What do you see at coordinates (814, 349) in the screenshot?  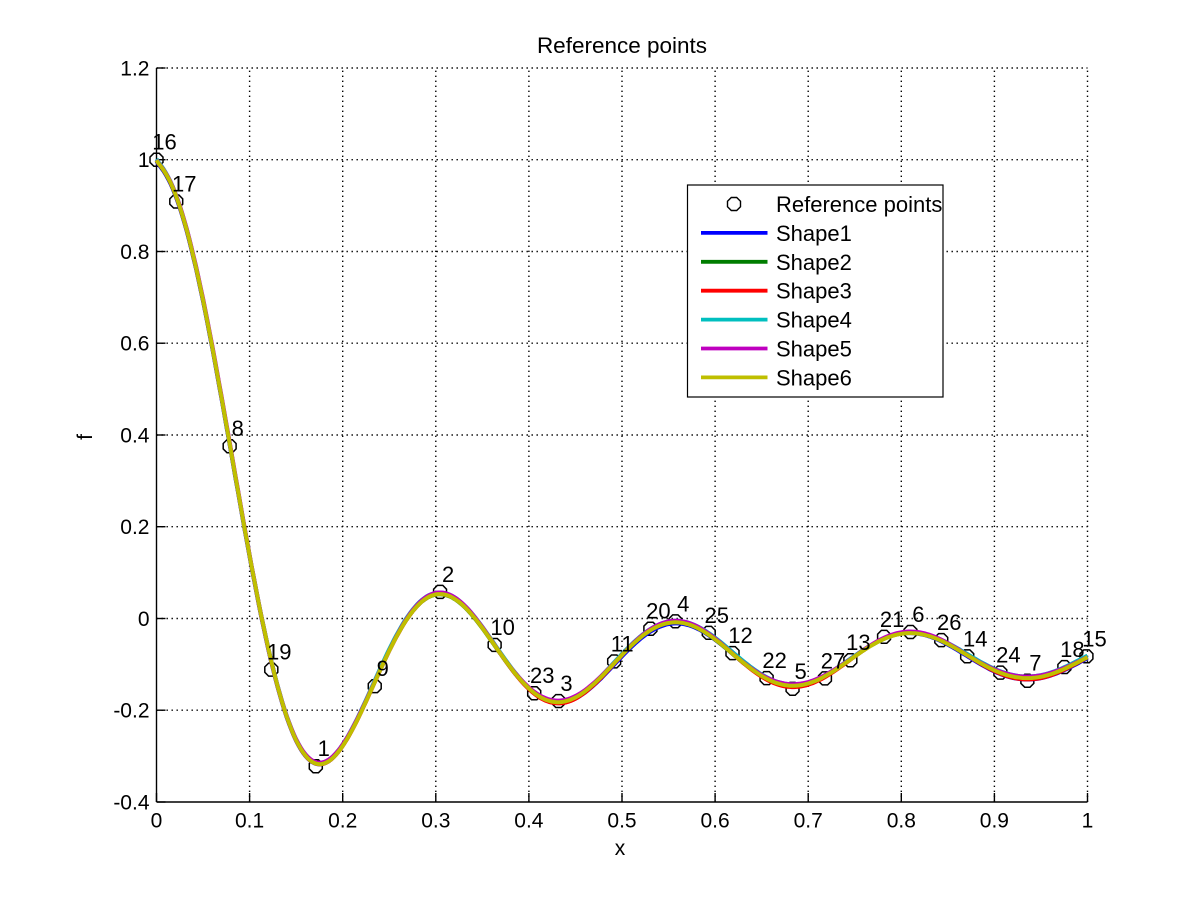 I see `svg-text: Shape5` at bounding box center [814, 349].